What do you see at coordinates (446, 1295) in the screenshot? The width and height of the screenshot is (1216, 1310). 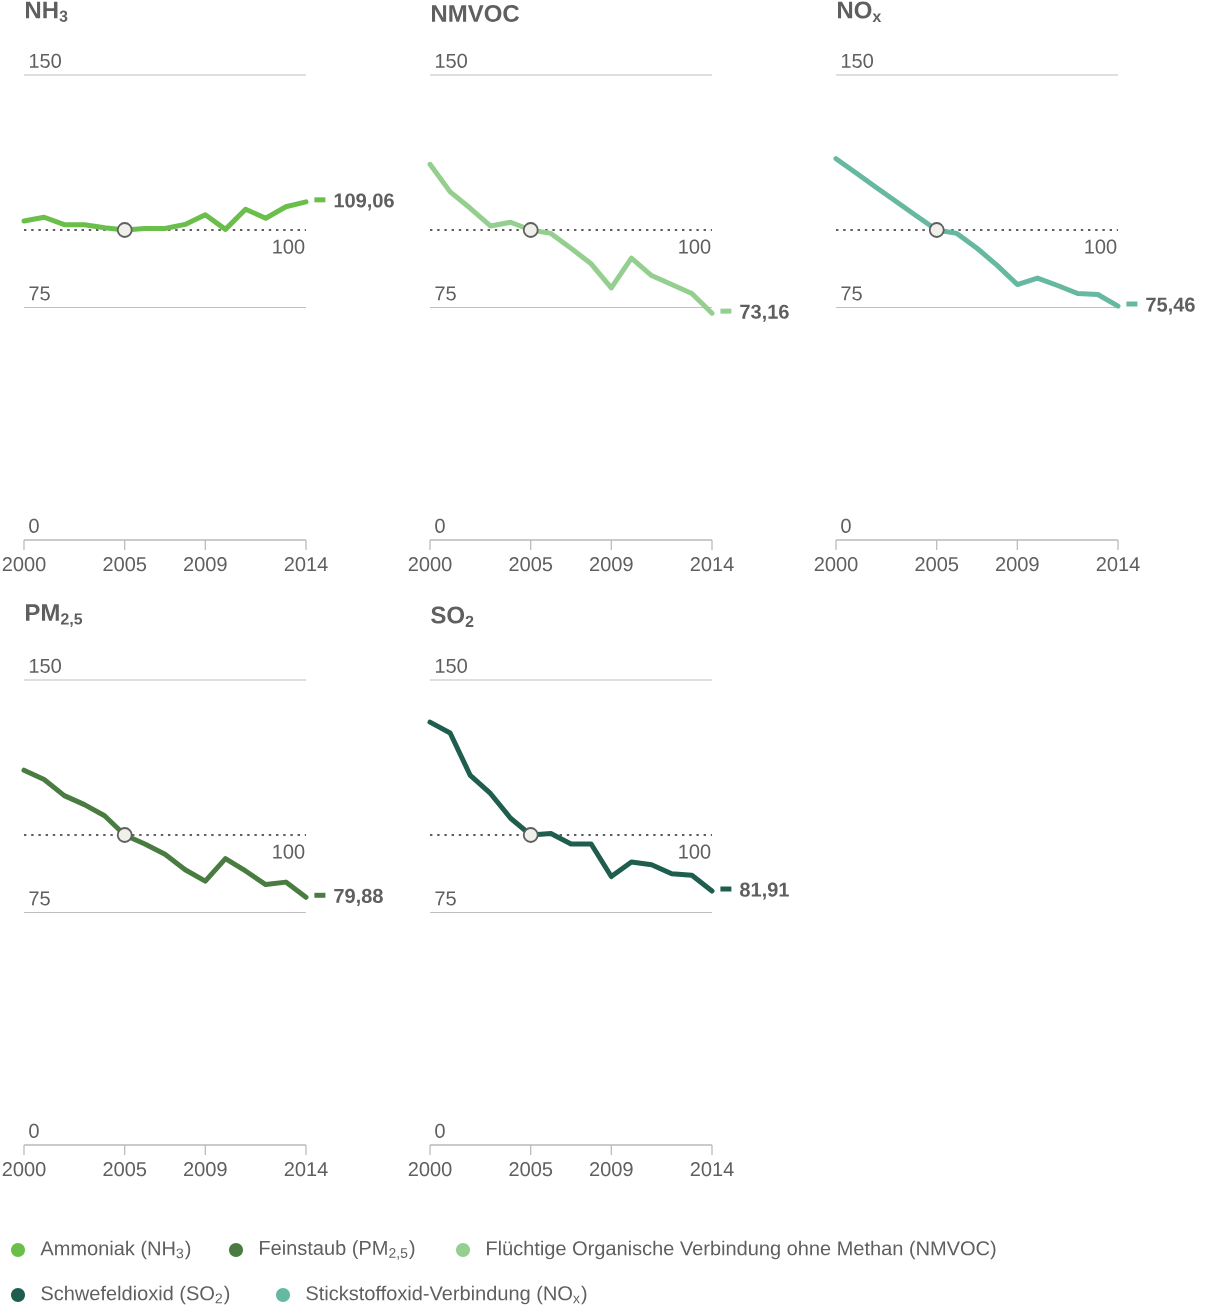 I see `legend-label: Stickstoffoxid-Verbindung (NO$_{x}$)` at bounding box center [446, 1295].